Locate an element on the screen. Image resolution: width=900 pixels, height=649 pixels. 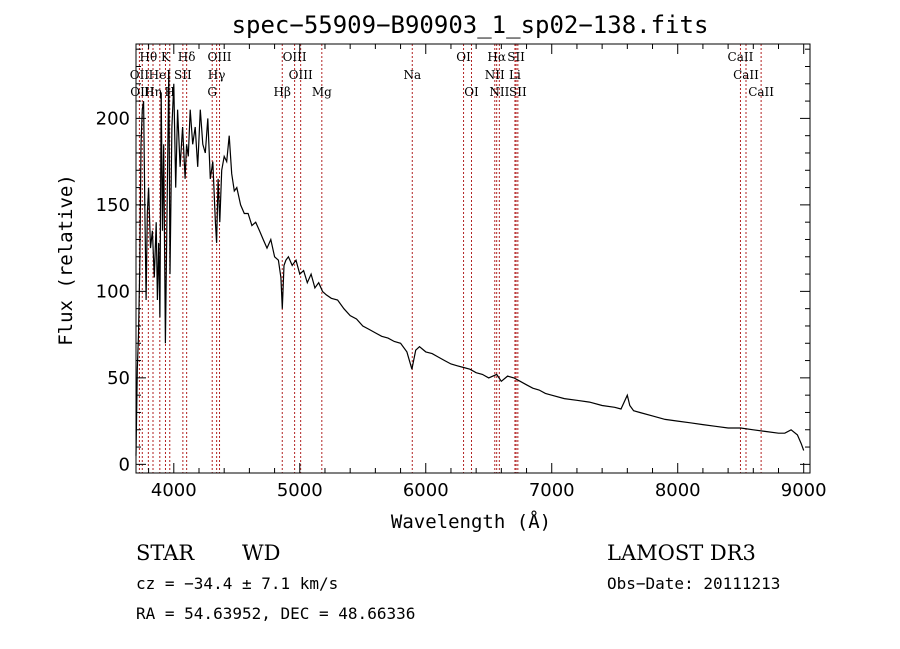
y-tick-label: 50 is located at coordinates (118, 378).